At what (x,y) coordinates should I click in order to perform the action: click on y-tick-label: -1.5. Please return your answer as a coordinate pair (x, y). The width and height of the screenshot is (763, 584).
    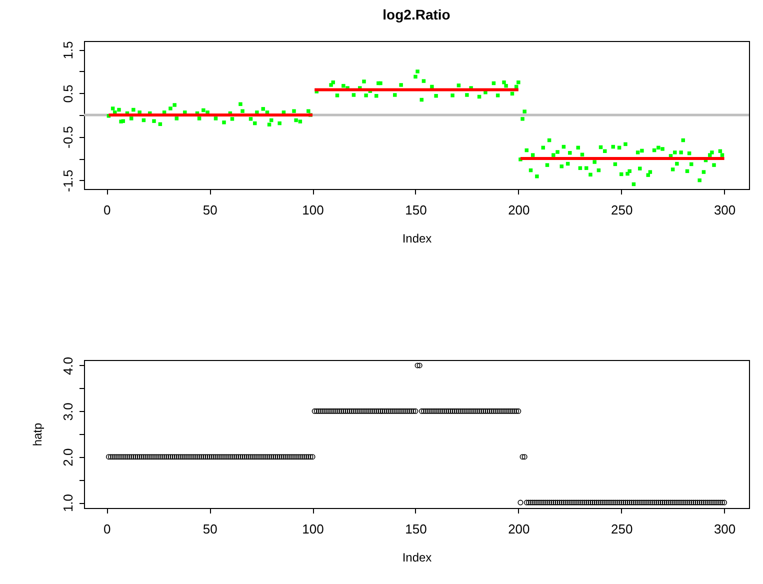
    Looking at the image, I should click on (68, 181).